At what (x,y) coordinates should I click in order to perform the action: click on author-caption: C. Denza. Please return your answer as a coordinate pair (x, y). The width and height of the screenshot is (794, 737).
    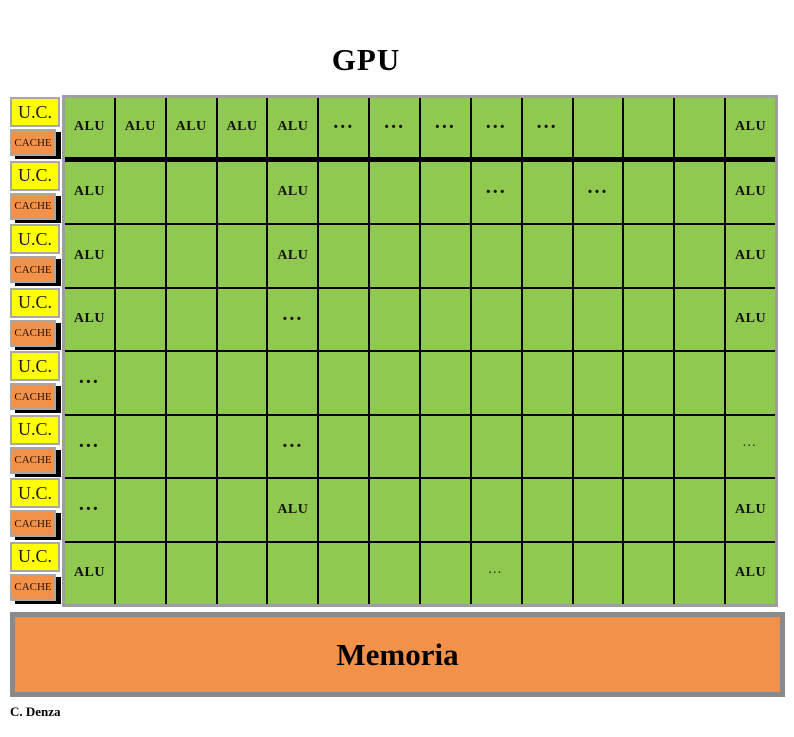
    Looking at the image, I should click on (35, 711).